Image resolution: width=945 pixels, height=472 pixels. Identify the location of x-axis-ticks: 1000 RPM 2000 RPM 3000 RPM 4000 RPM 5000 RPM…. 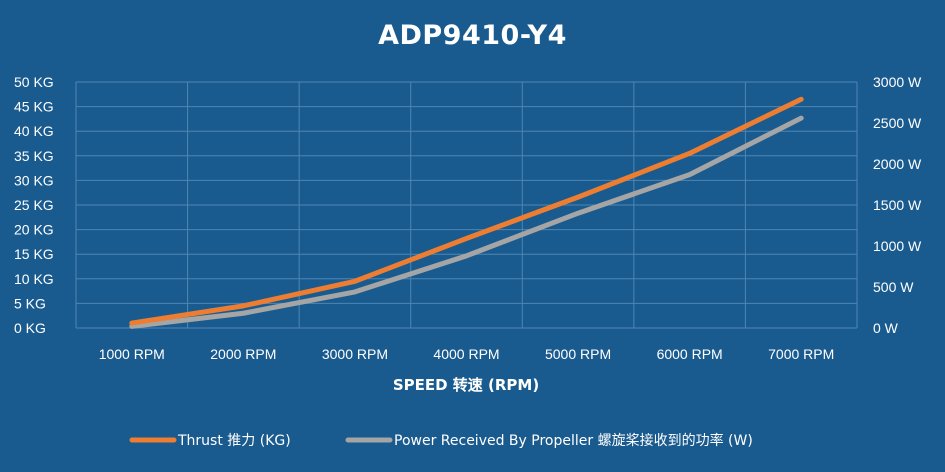
(467, 354).